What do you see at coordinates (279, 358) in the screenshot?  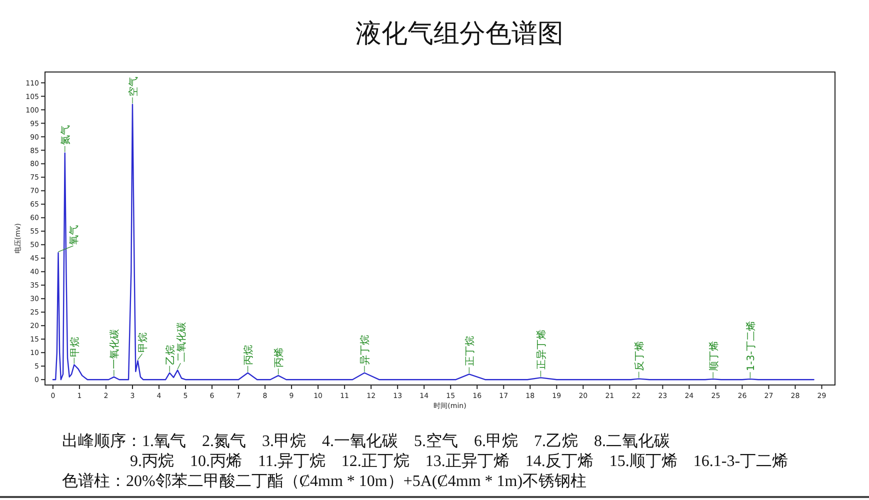 I see `annotation: 丙烯` at bounding box center [279, 358].